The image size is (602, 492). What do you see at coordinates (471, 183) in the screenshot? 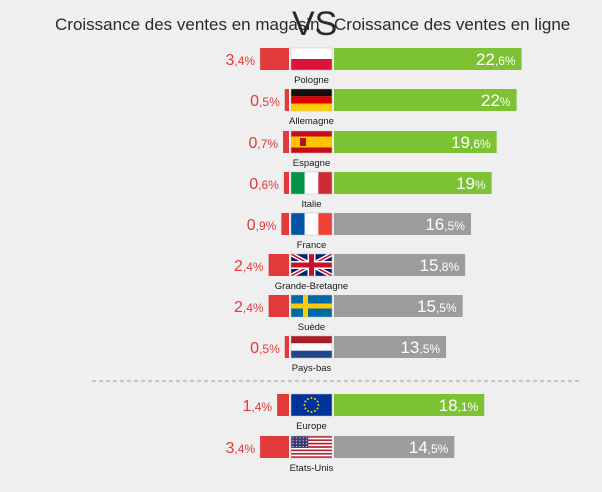
I see `online-value-label: 19%` at bounding box center [471, 183].